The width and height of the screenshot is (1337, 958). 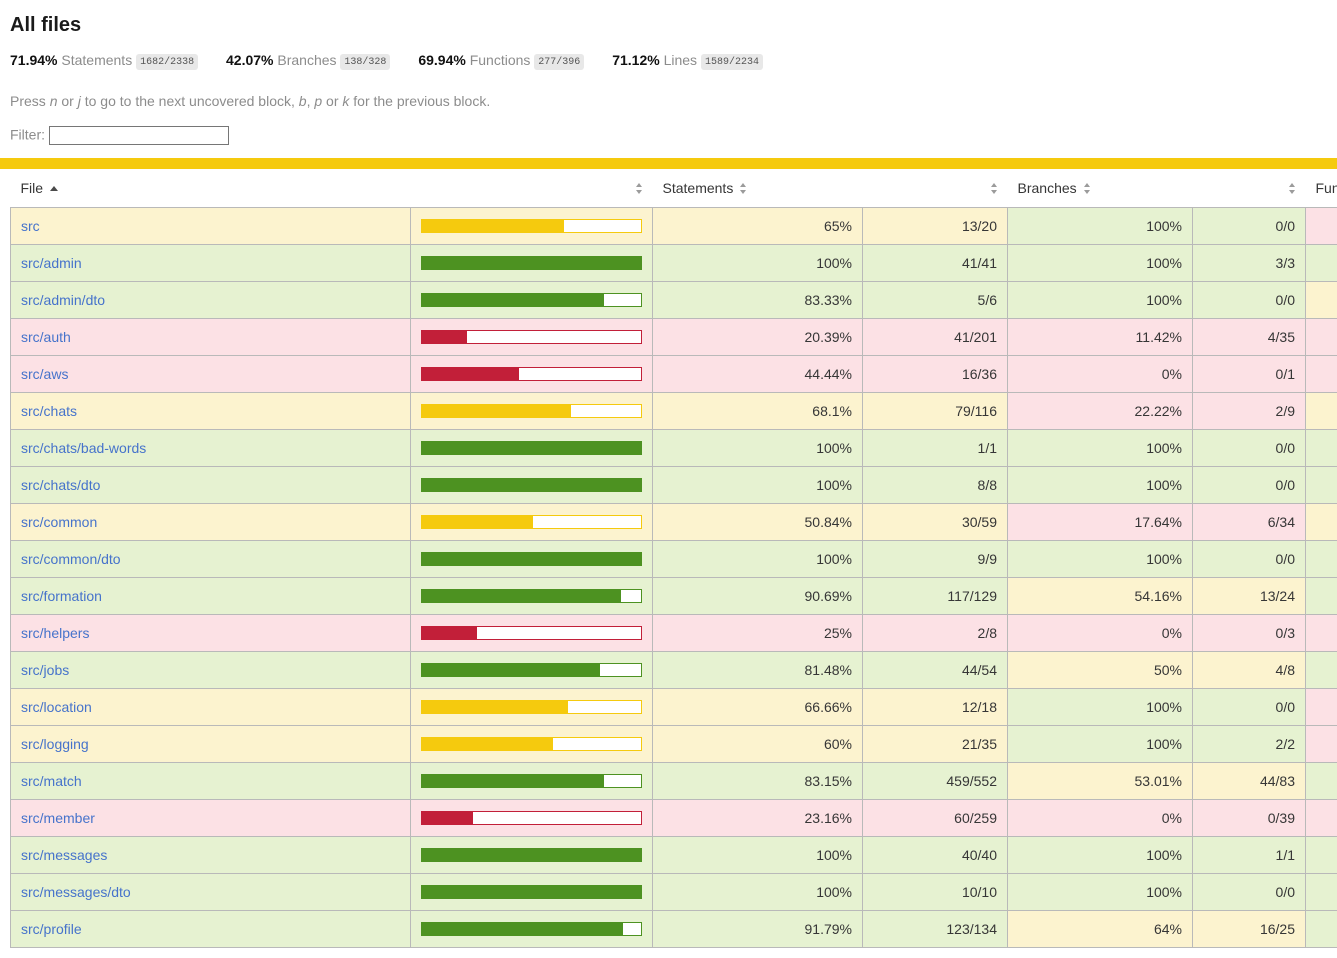 What do you see at coordinates (668, 163) in the screenshot?
I see `coverage-status-banner` at bounding box center [668, 163].